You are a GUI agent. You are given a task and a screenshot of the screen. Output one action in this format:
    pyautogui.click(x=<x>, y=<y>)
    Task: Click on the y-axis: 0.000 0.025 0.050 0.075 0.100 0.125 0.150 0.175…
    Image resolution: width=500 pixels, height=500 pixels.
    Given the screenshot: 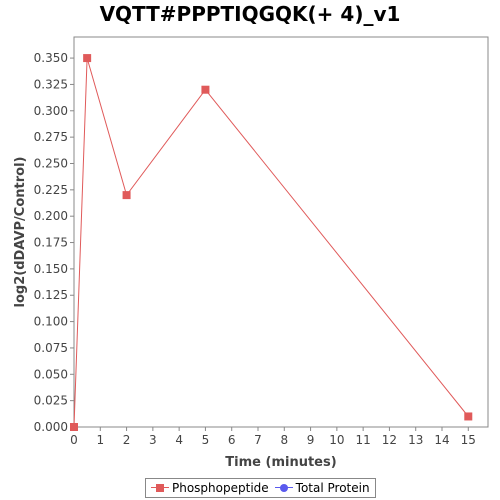 What is the action you would take?
    pyautogui.click(x=54, y=242)
    